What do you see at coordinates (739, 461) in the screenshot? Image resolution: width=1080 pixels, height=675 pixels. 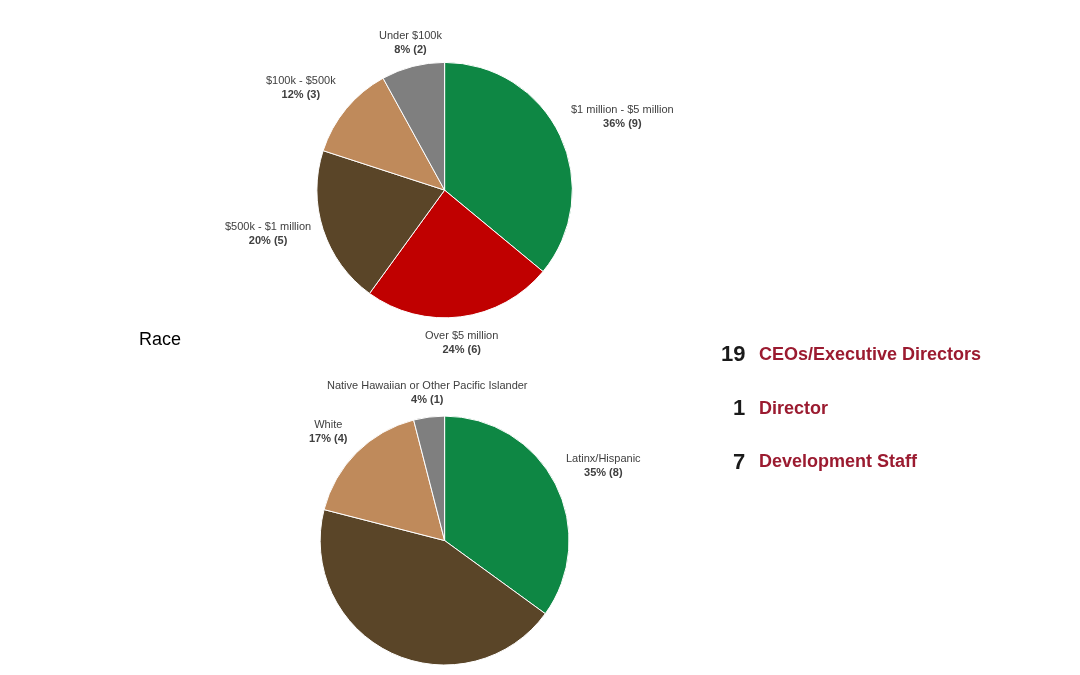 I see `data-label: 7` at bounding box center [739, 461].